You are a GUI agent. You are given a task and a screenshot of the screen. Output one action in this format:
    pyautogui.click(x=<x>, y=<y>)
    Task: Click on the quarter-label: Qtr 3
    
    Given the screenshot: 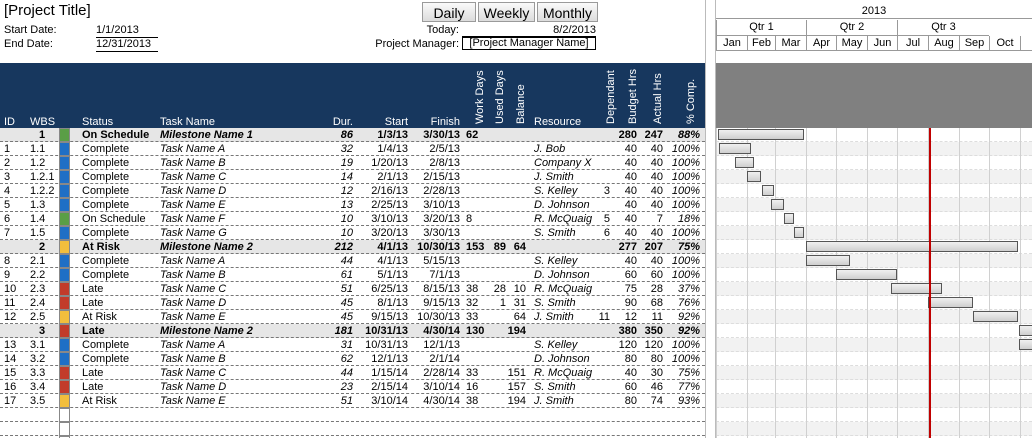 What is the action you would take?
    pyautogui.click(x=943, y=28)
    